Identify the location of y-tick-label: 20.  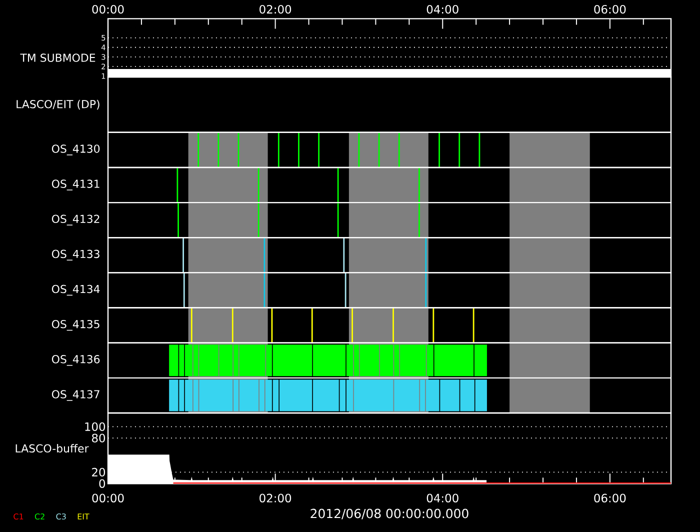
(99, 472).